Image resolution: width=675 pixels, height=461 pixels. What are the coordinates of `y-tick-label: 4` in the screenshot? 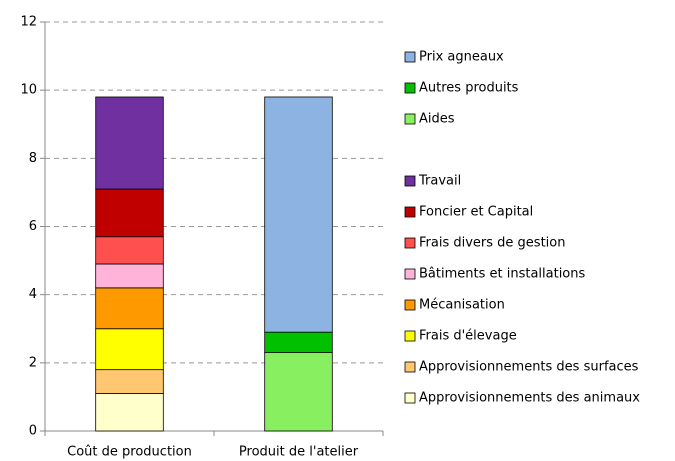 It's located at (33, 294).